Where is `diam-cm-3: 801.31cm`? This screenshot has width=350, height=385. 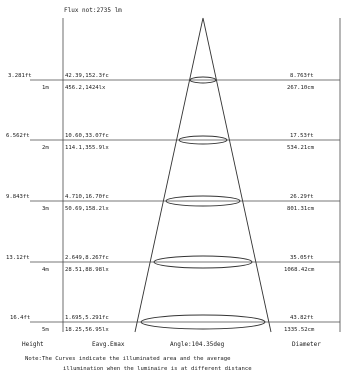
diam-cm-3: 801.31cm is located at coordinates (301, 209).